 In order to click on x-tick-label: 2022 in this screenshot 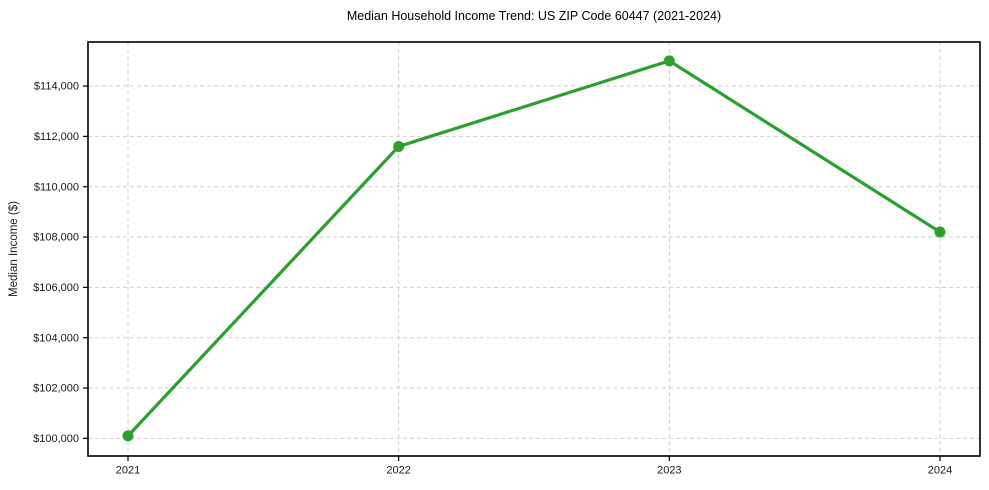, I will do `click(398, 471)`.